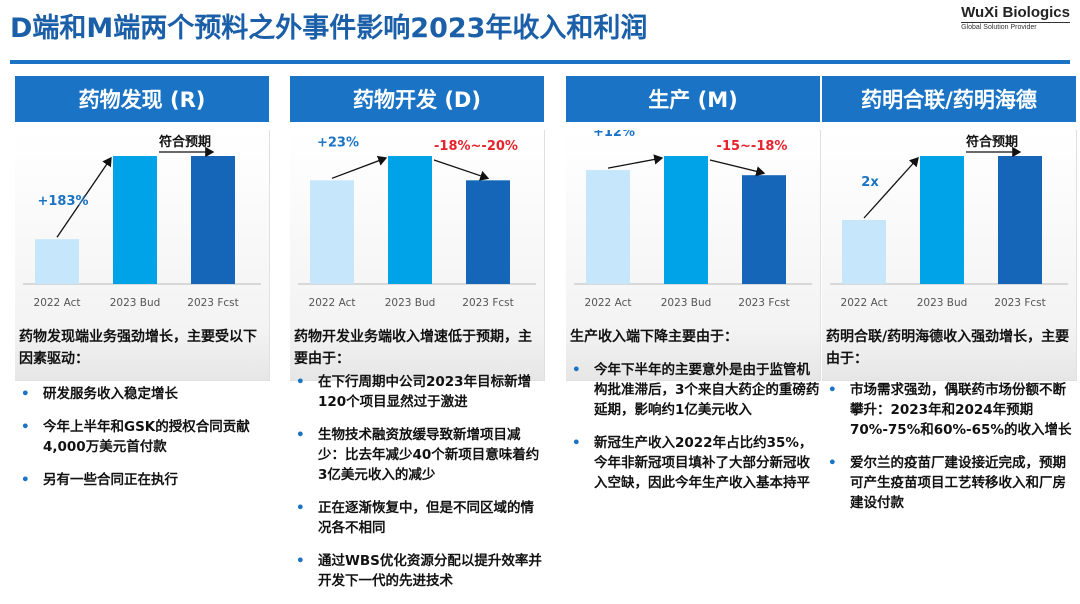 Image resolution: width=1080 pixels, height=604 pixels. I want to click on column-intro: 药明合联/药明海德收入强劲增长，主要由于：, so click(948, 348).